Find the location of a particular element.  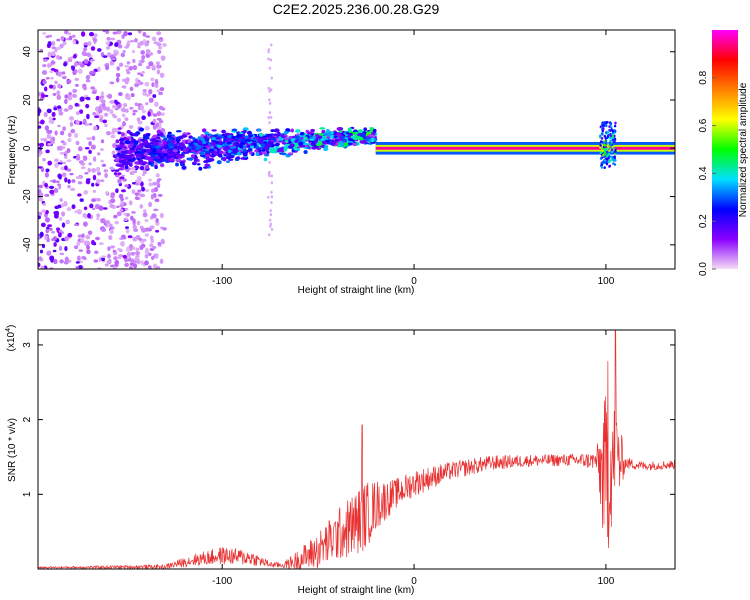

colorbar-tick-label: 0.4 is located at coordinates (703, 173).